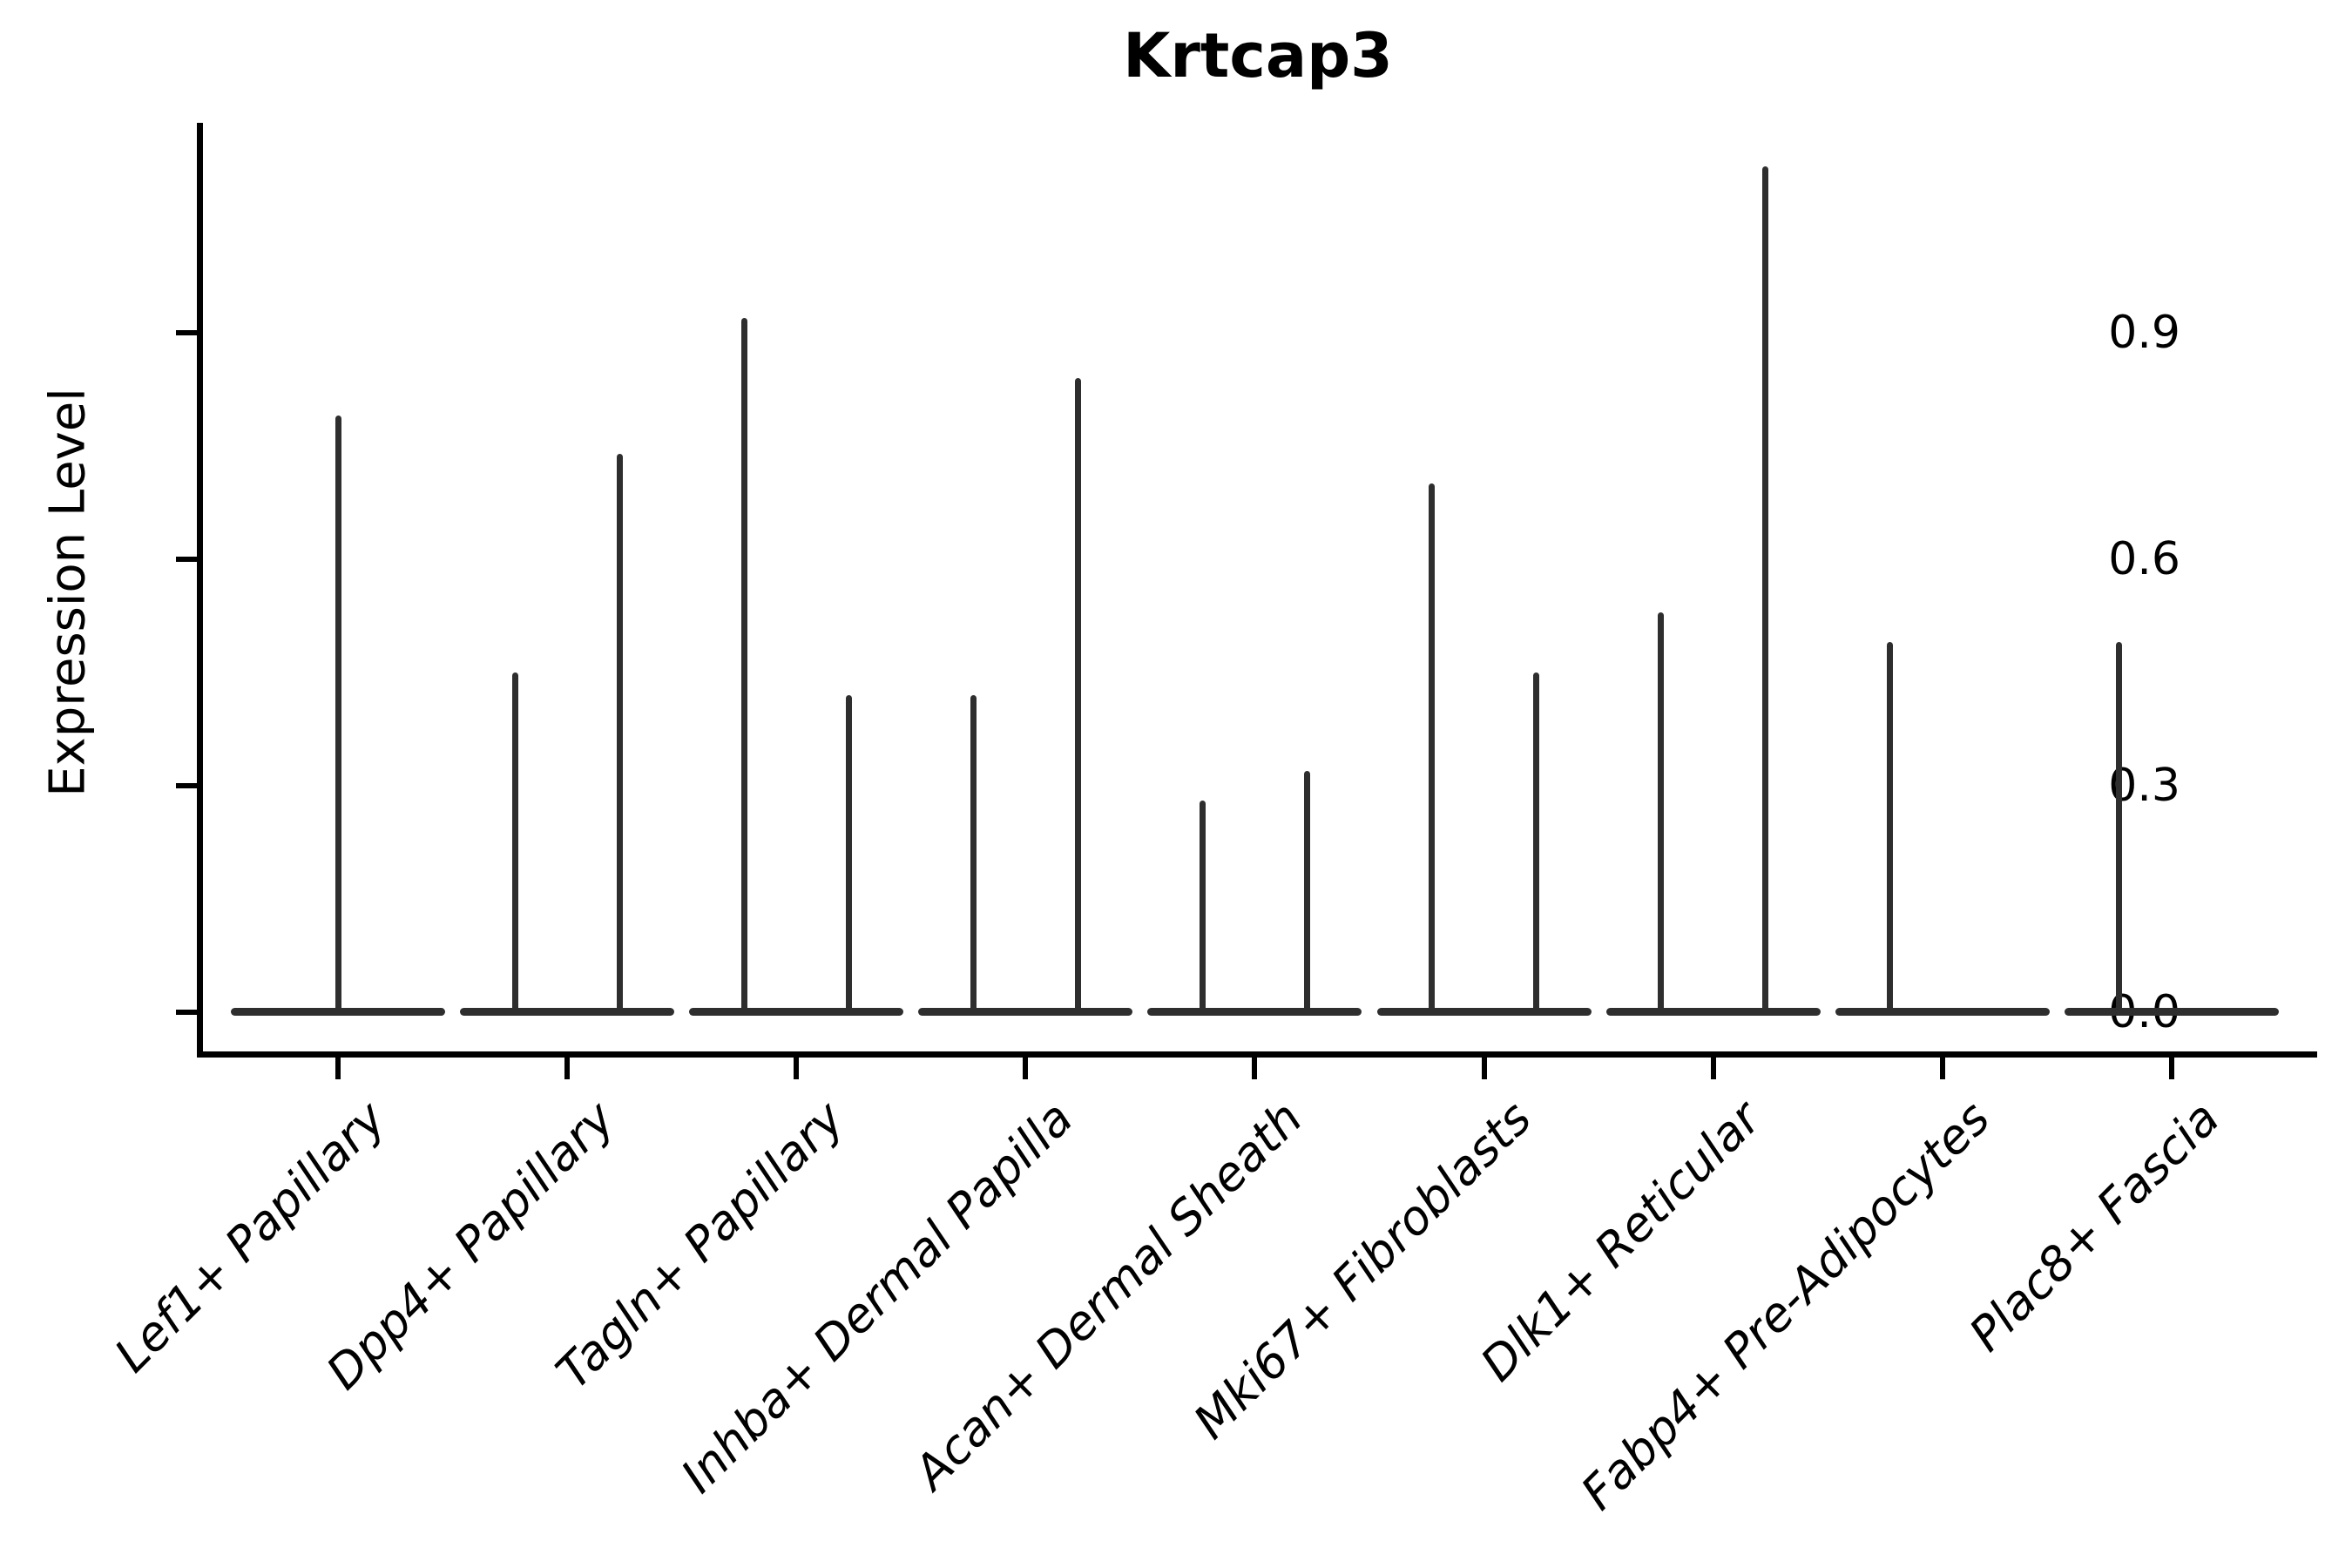  What do you see at coordinates (877, 1297) in the screenshot?
I see `x-tick-label: Inhba+ Dermal Papilla` at bounding box center [877, 1297].